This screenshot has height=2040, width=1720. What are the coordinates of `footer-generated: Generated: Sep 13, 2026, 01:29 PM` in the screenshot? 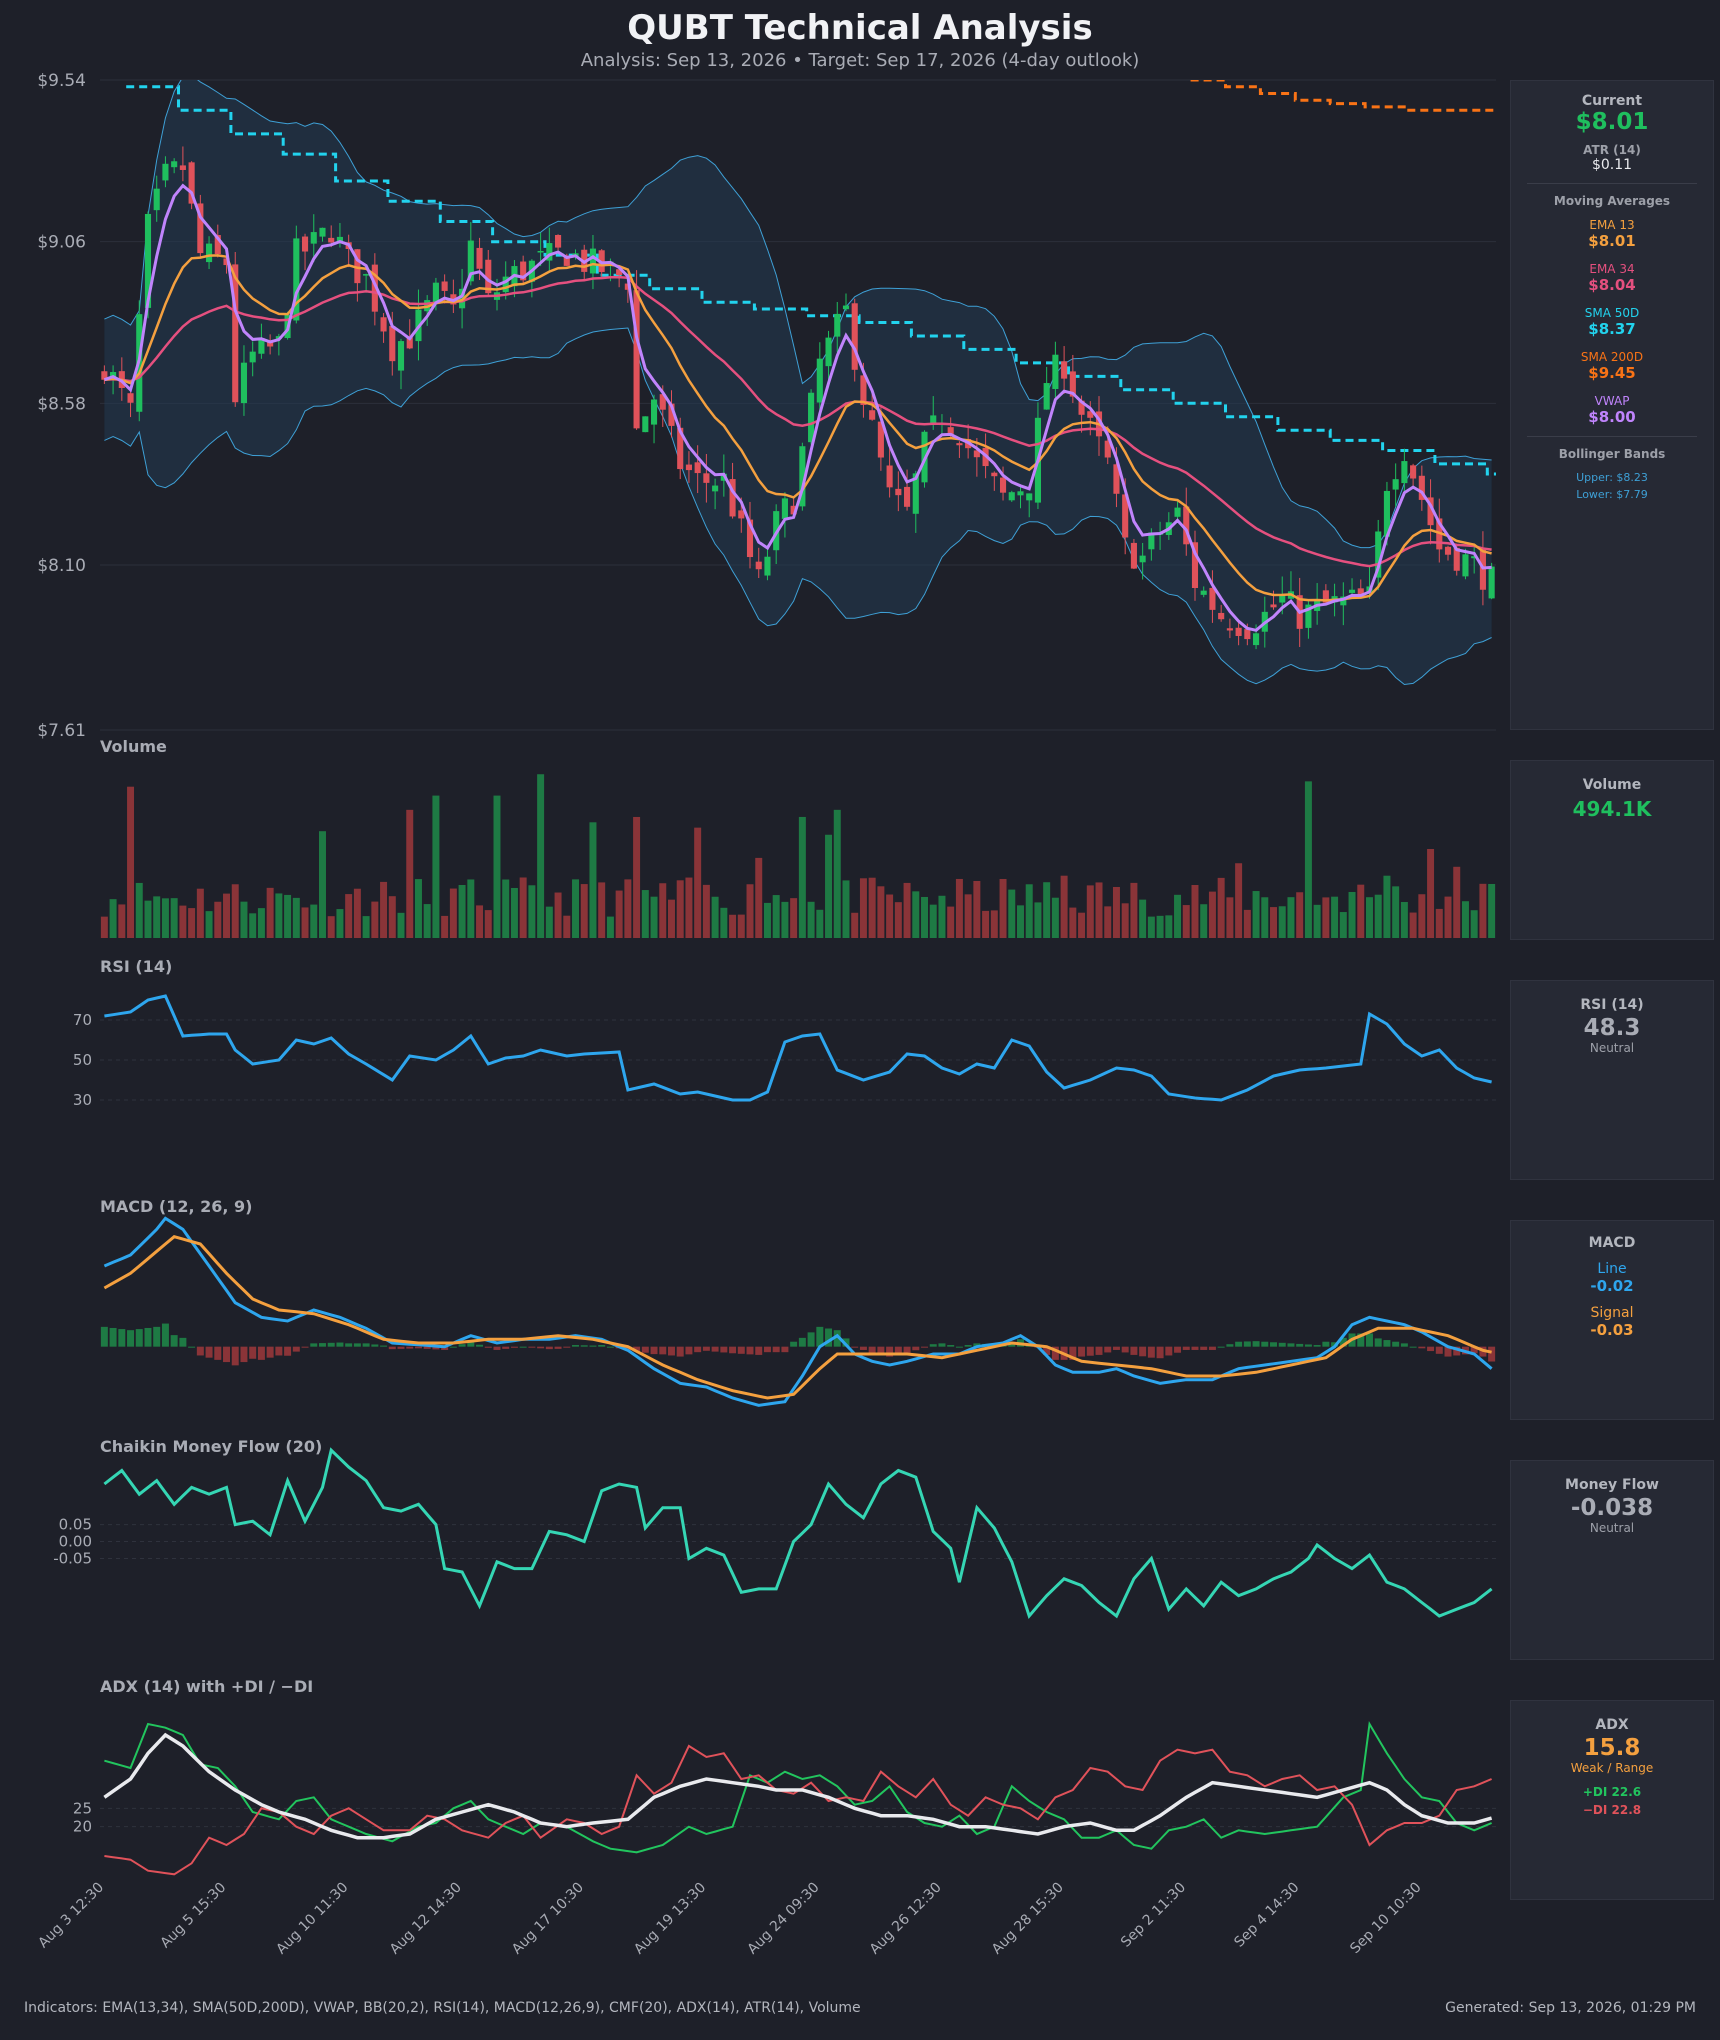 It's located at (1570, 2008).